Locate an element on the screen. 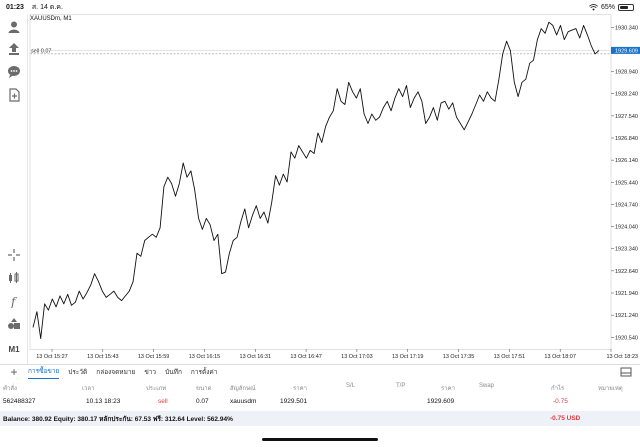 This screenshot has height=447, width=640. order-profit: -0.75 is located at coordinates (560, 401).